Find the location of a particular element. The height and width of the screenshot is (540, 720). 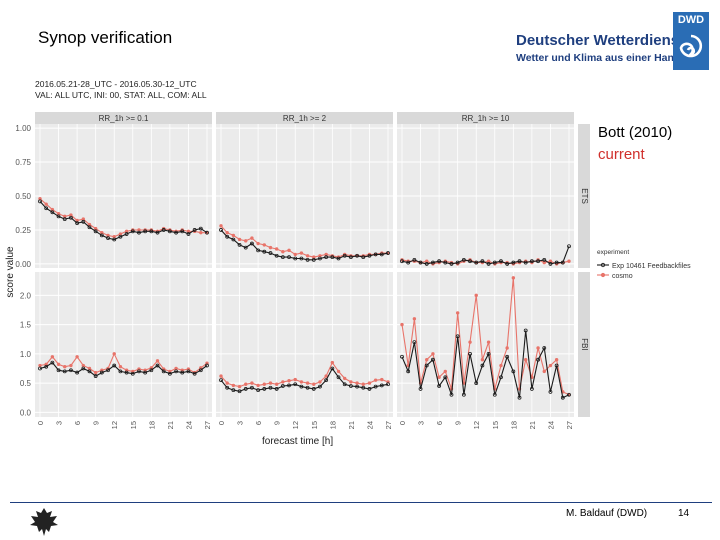

y-tick-label: 1.5 is located at coordinates (26, 325).